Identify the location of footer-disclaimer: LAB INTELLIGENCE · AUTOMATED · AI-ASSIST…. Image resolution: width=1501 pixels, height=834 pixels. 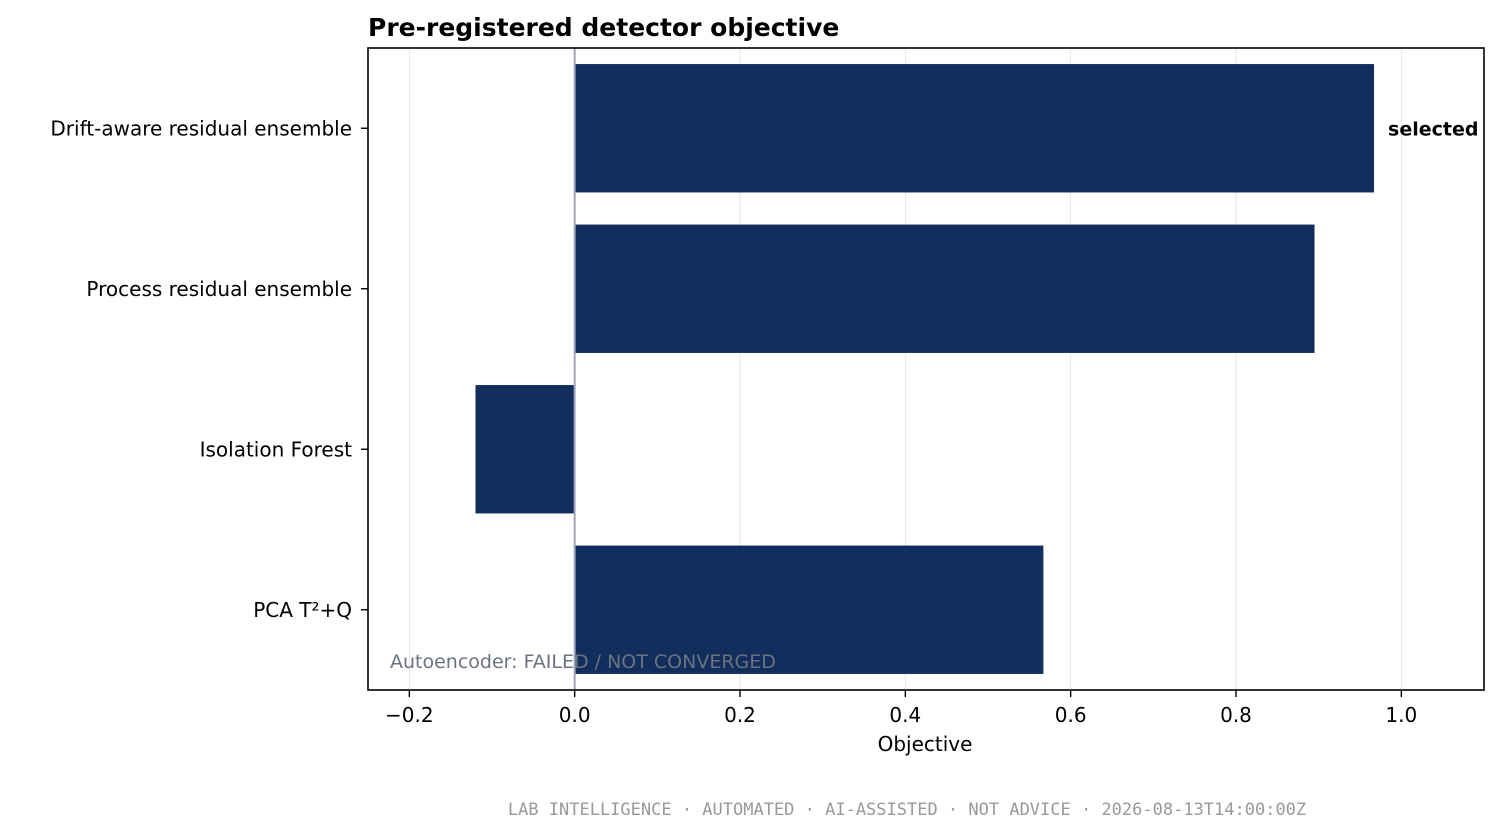
(907, 810).